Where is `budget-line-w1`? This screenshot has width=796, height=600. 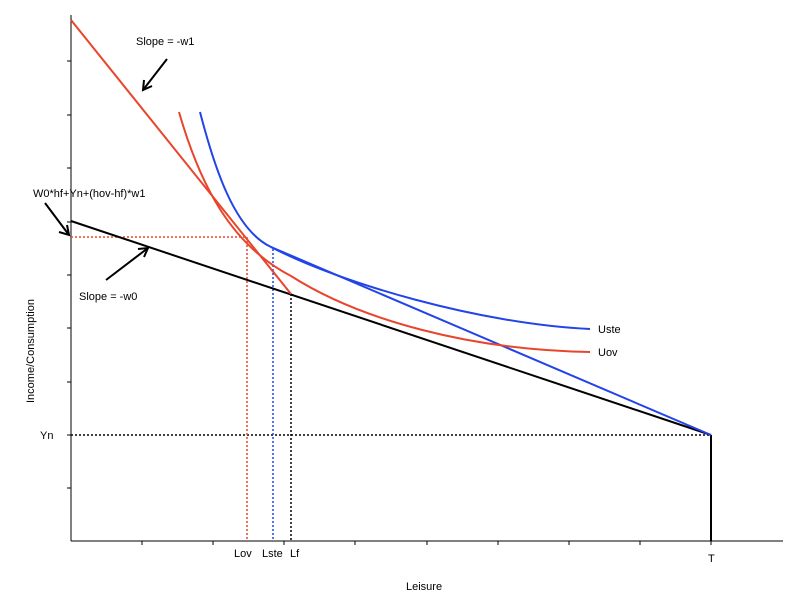 budget-line-w1 is located at coordinates (181, 157).